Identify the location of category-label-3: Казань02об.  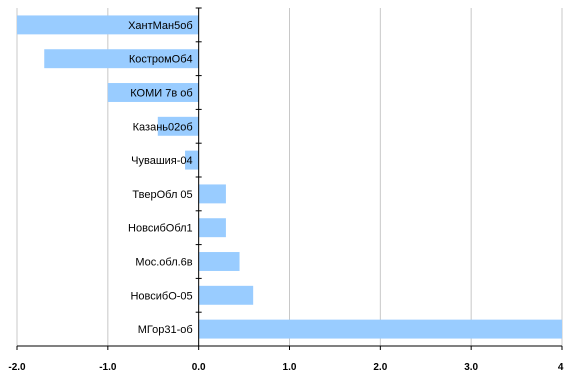
(163, 127).